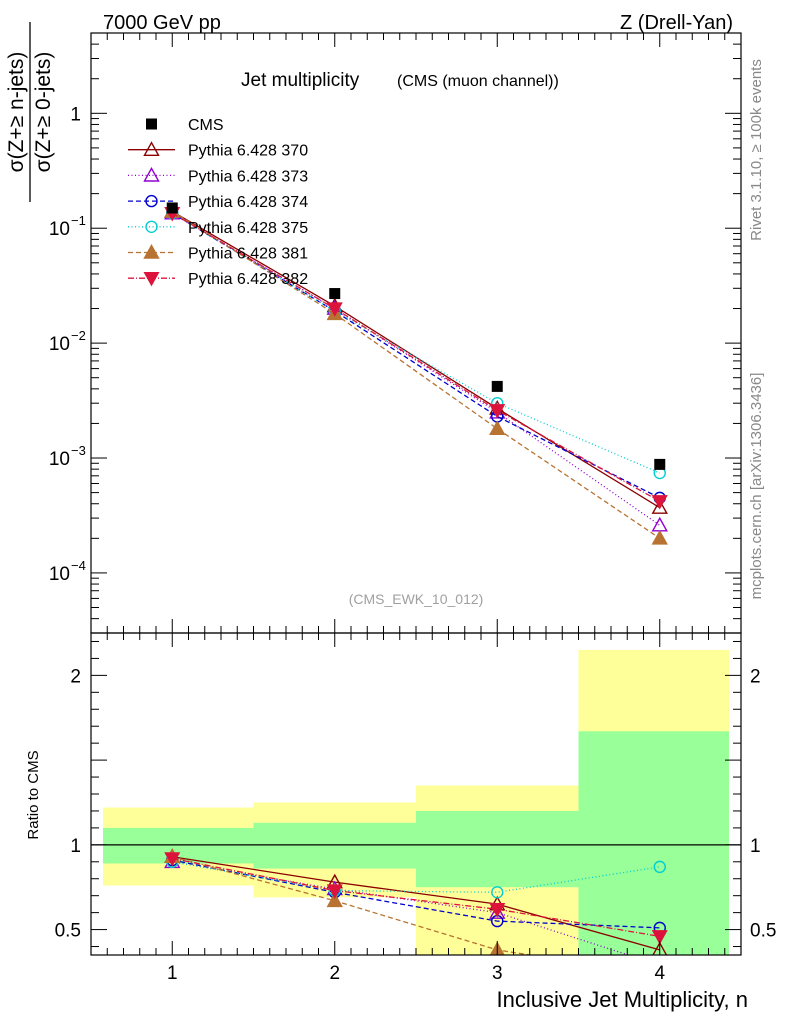  I want to click on y-label-numerator: σ(Z+≥ n-jets), so click(16, 112).